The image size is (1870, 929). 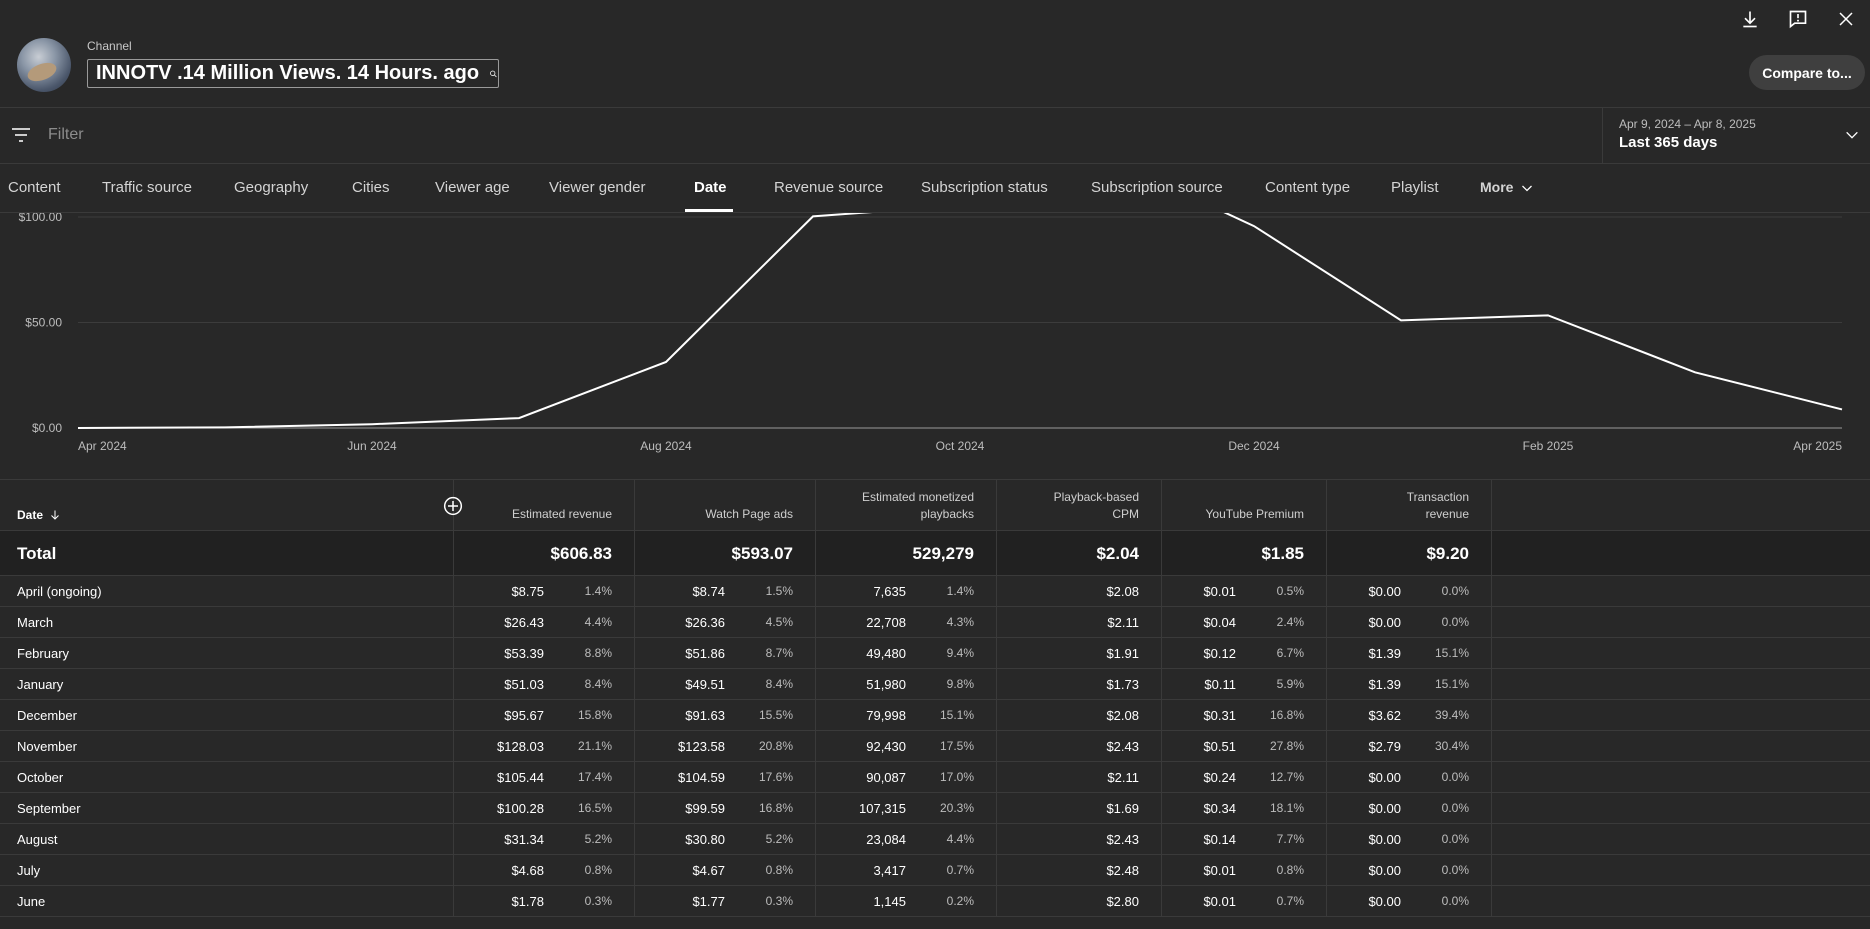 What do you see at coordinates (55, 515) in the screenshot?
I see `sort-arrow-down-icon` at bounding box center [55, 515].